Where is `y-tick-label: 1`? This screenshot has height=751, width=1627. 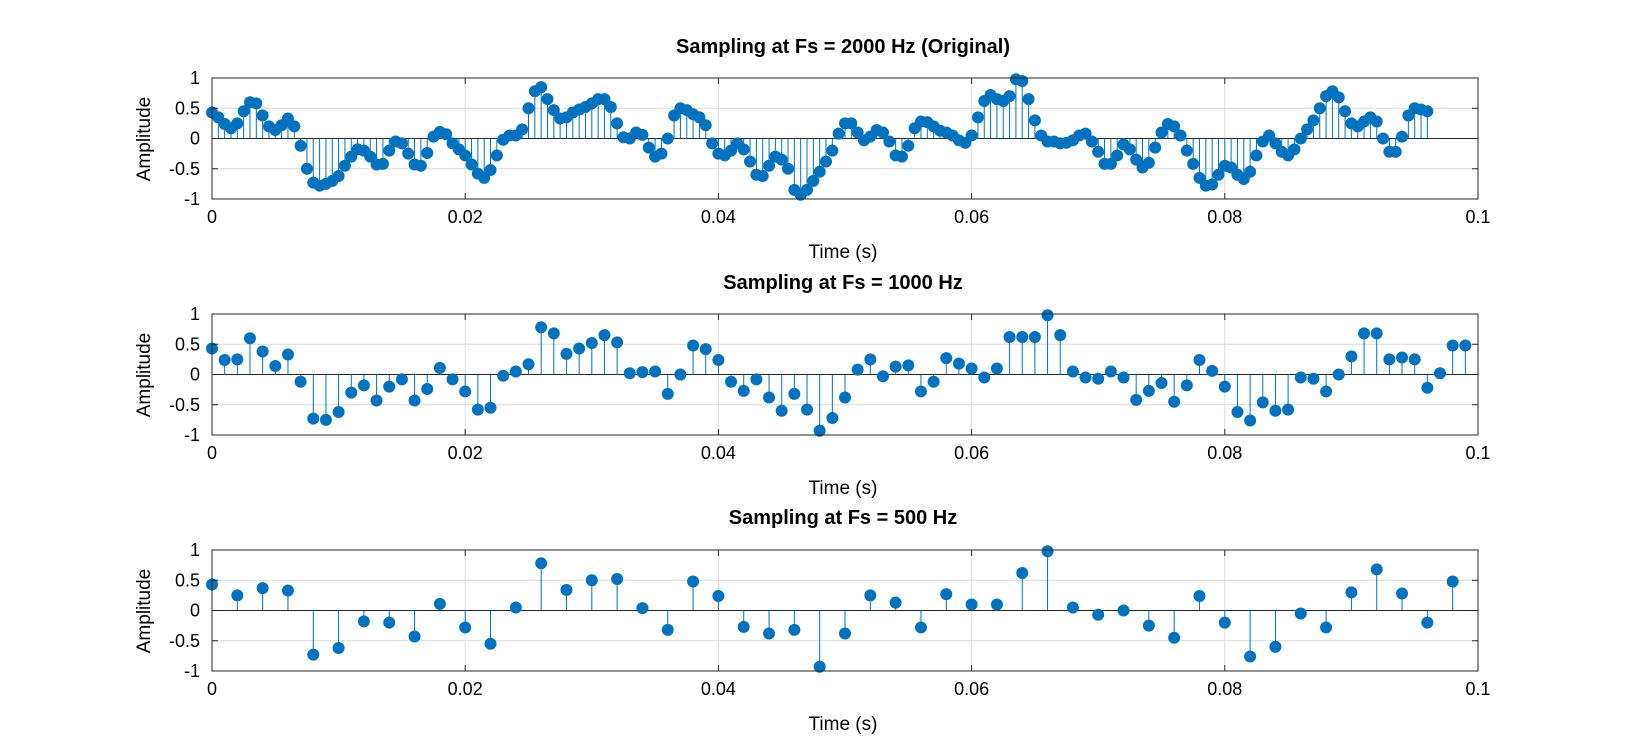
y-tick-label: 1 is located at coordinates (195, 314).